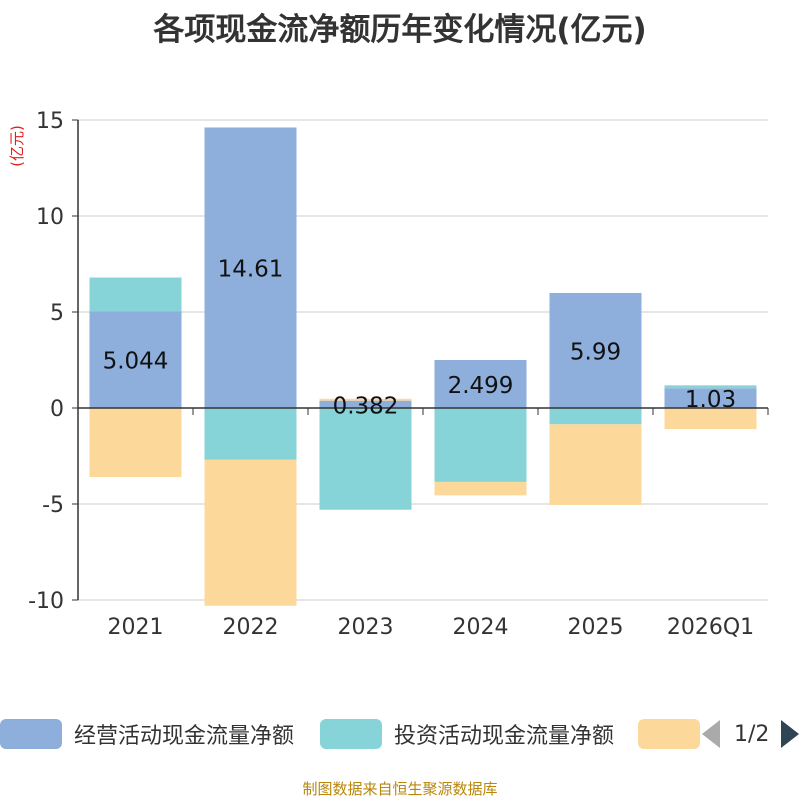 This screenshot has width=800, height=800. I want to click on x-tick-label: 2025, so click(596, 627).